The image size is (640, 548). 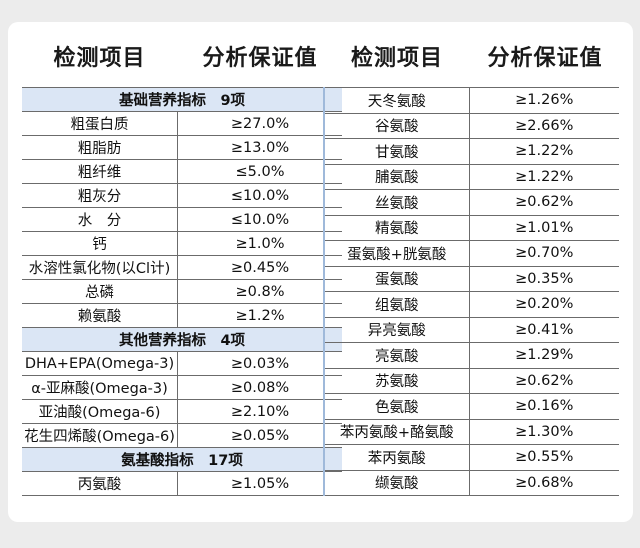 I want to click on table-row: 精氨酸 ≥1.01%, so click(x=471, y=228).